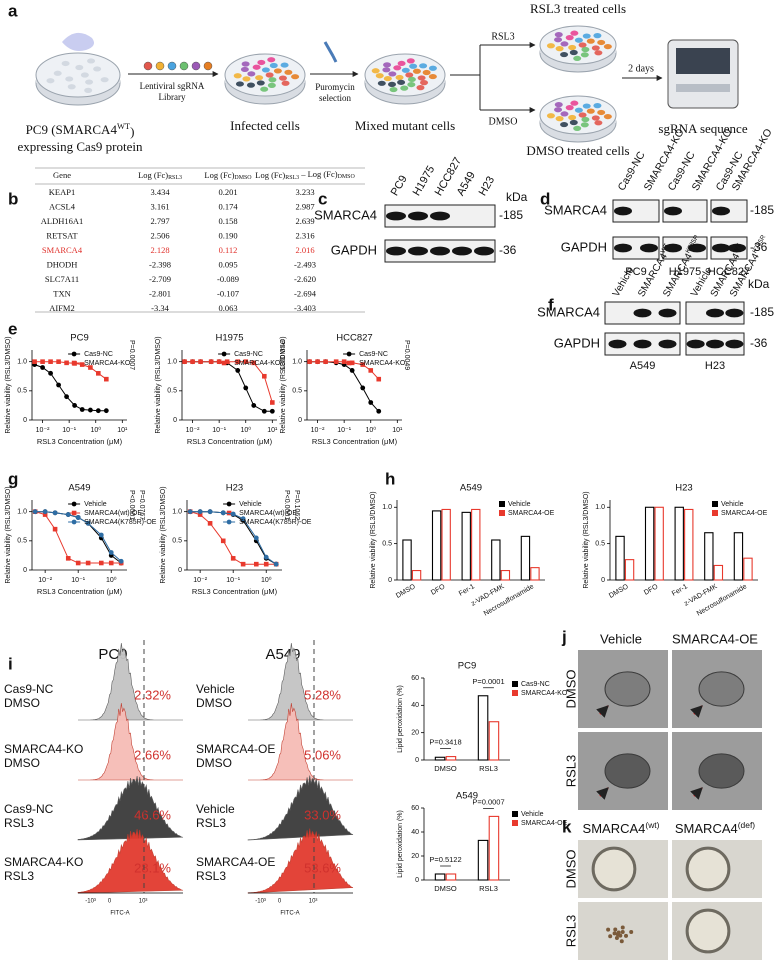  What do you see at coordinates (551, 304) in the screenshot?
I see `panel-letter: f` at bounding box center [551, 304].